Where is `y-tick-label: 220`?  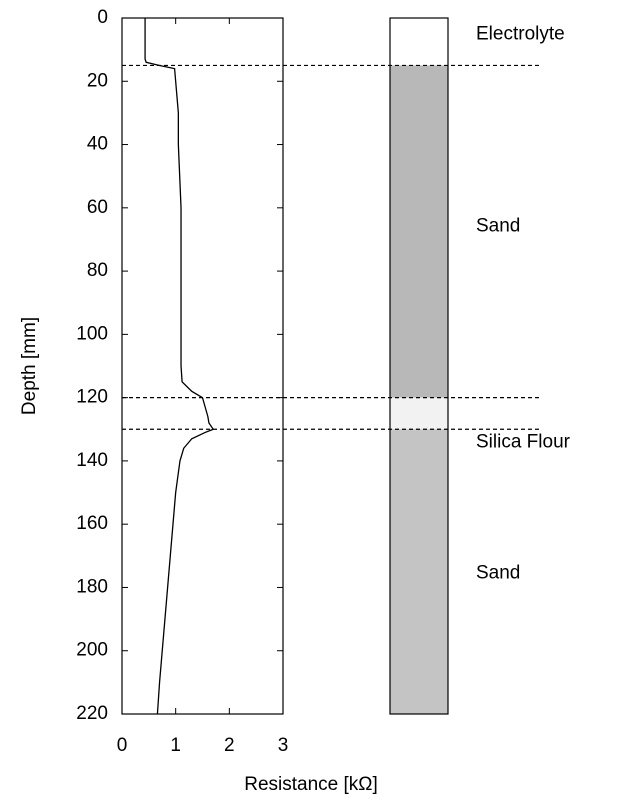 y-tick-label: 220 is located at coordinates (92, 713).